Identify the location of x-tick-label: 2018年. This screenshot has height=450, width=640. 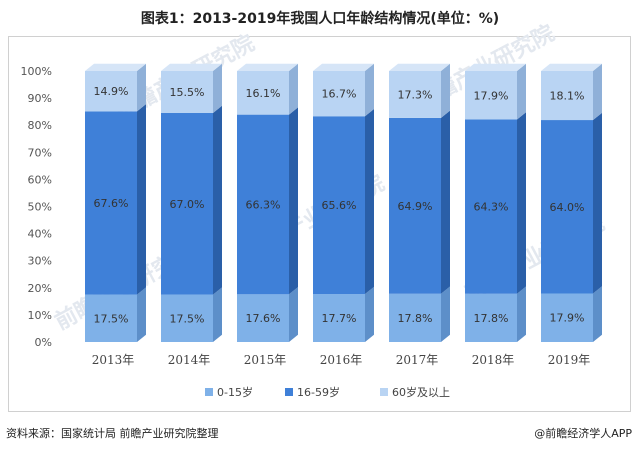
(493, 360).